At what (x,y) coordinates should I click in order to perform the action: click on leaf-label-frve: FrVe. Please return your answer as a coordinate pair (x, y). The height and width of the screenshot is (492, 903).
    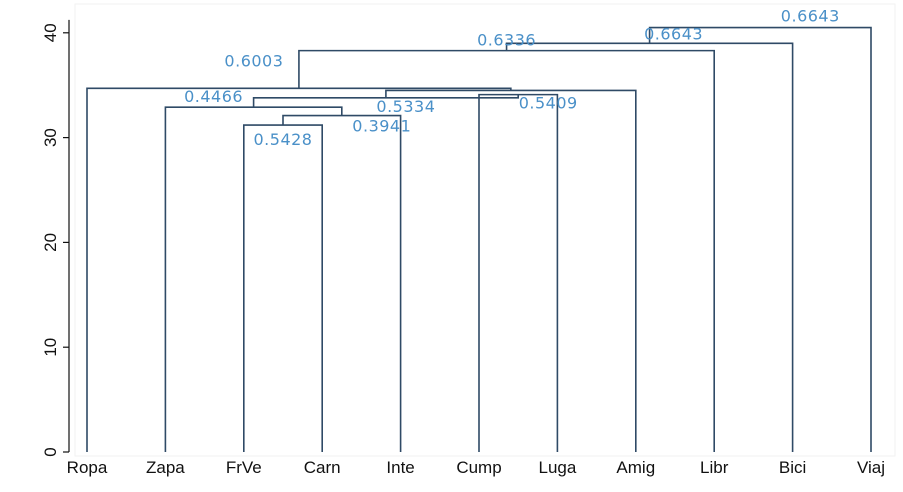
    Looking at the image, I should click on (244, 467).